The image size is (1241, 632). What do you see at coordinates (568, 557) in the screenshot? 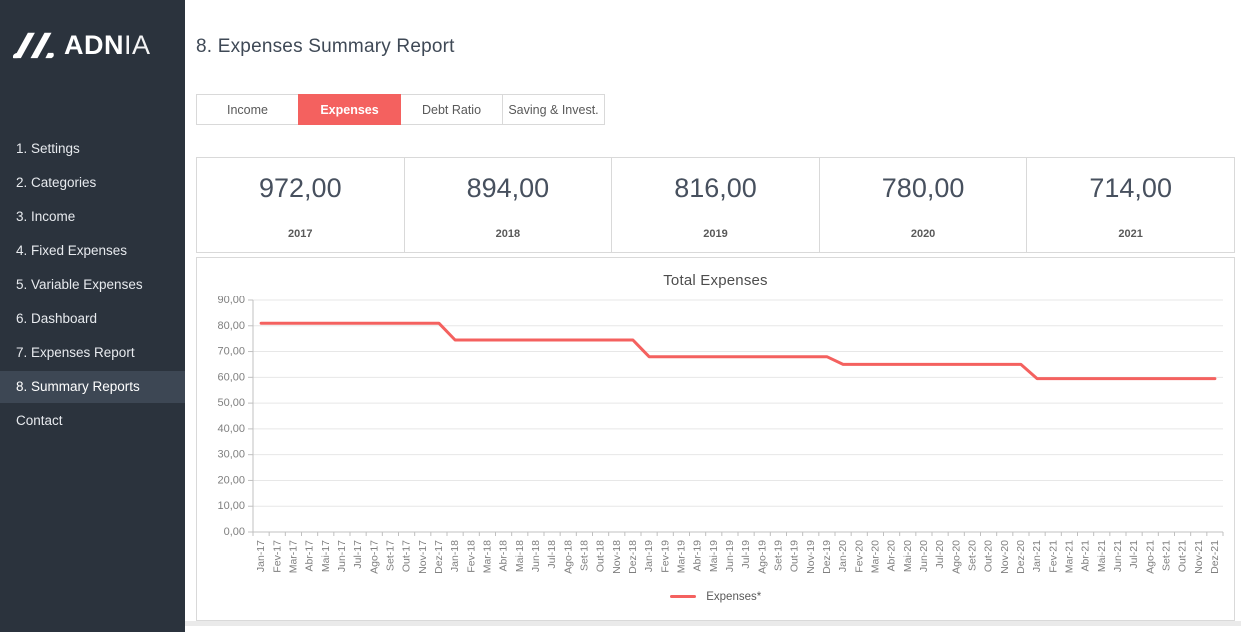
I see `x-tick-label: Ago-18` at bounding box center [568, 557].